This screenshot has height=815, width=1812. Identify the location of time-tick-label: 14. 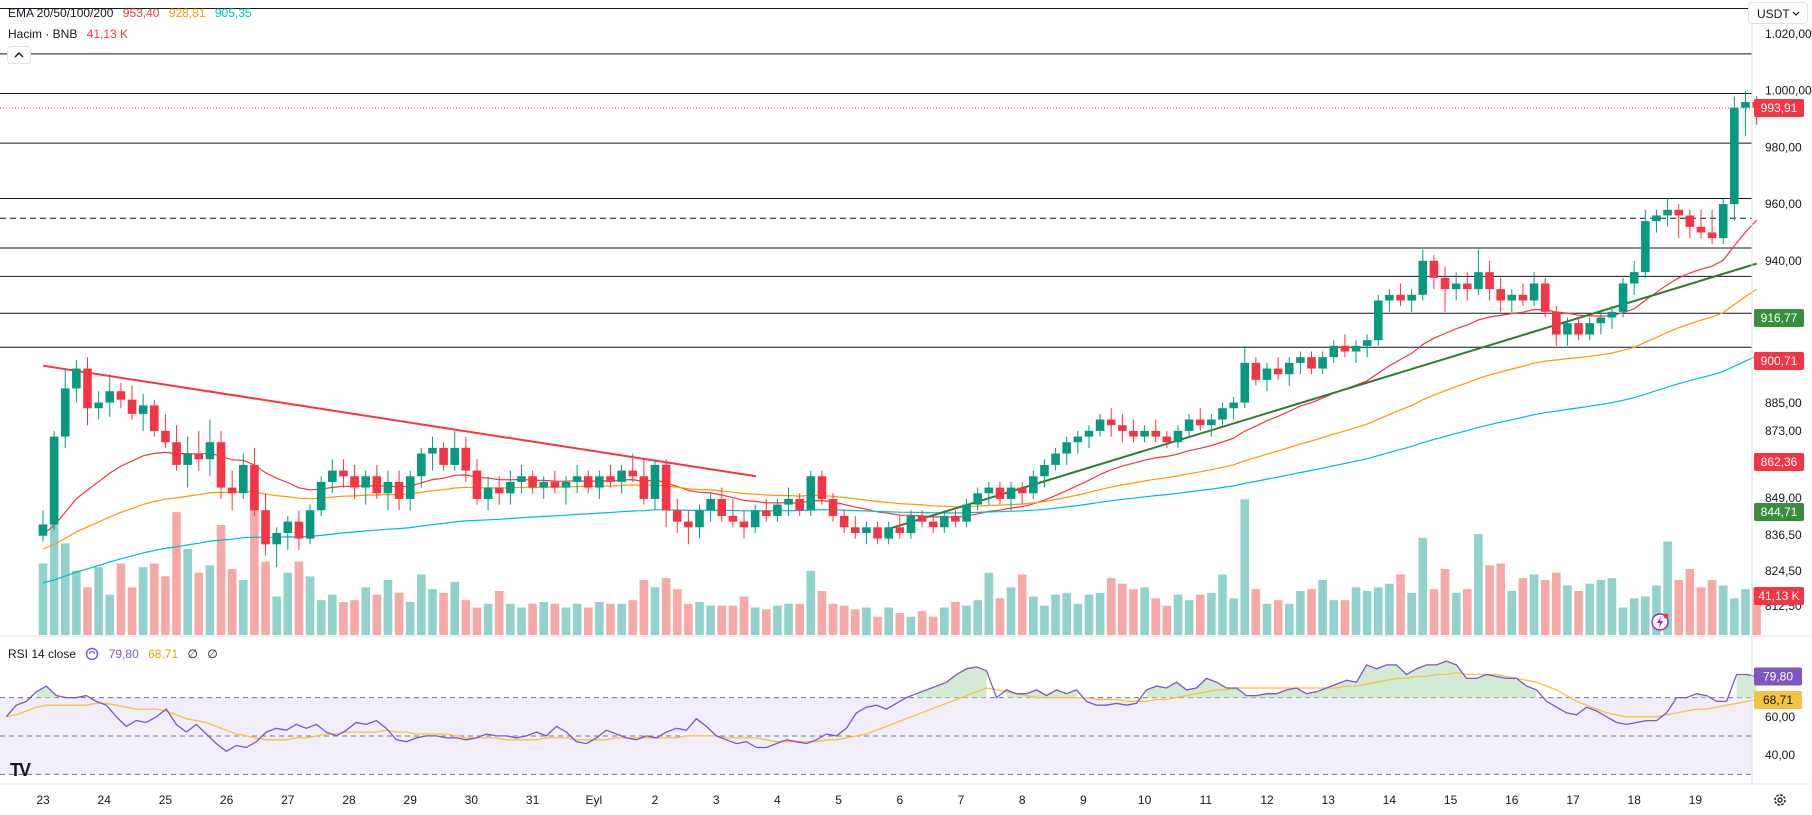
(1390, 800).